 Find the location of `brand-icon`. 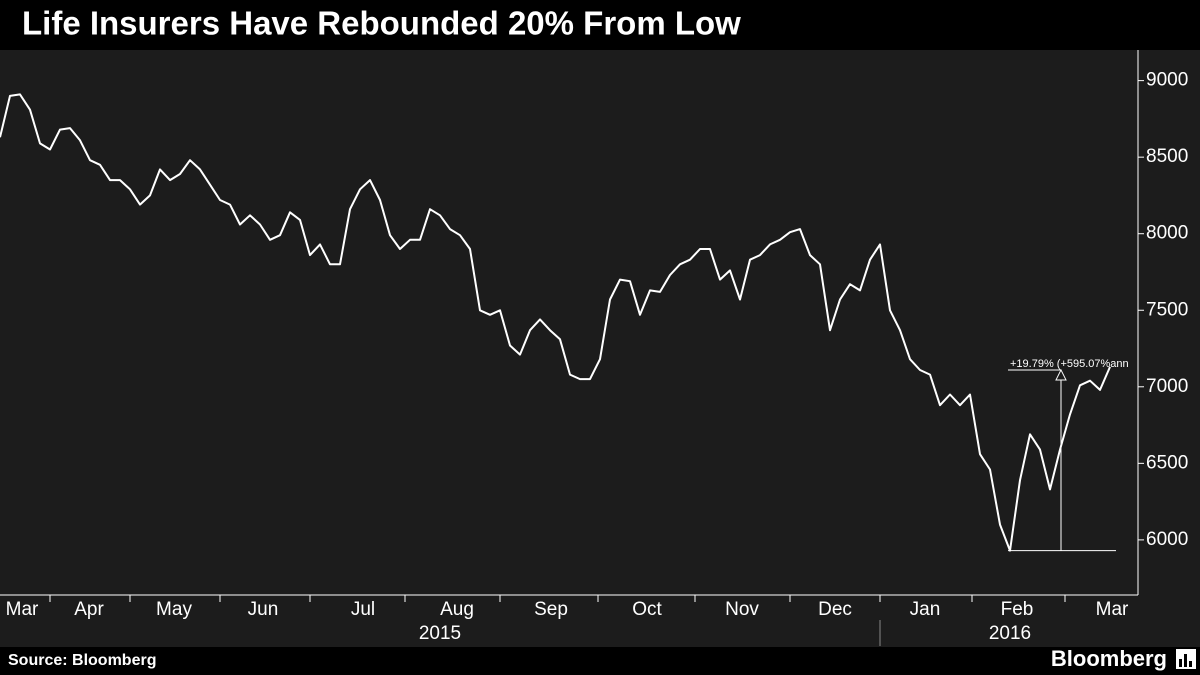

brand-icon is located at coordinates (1186, 659).